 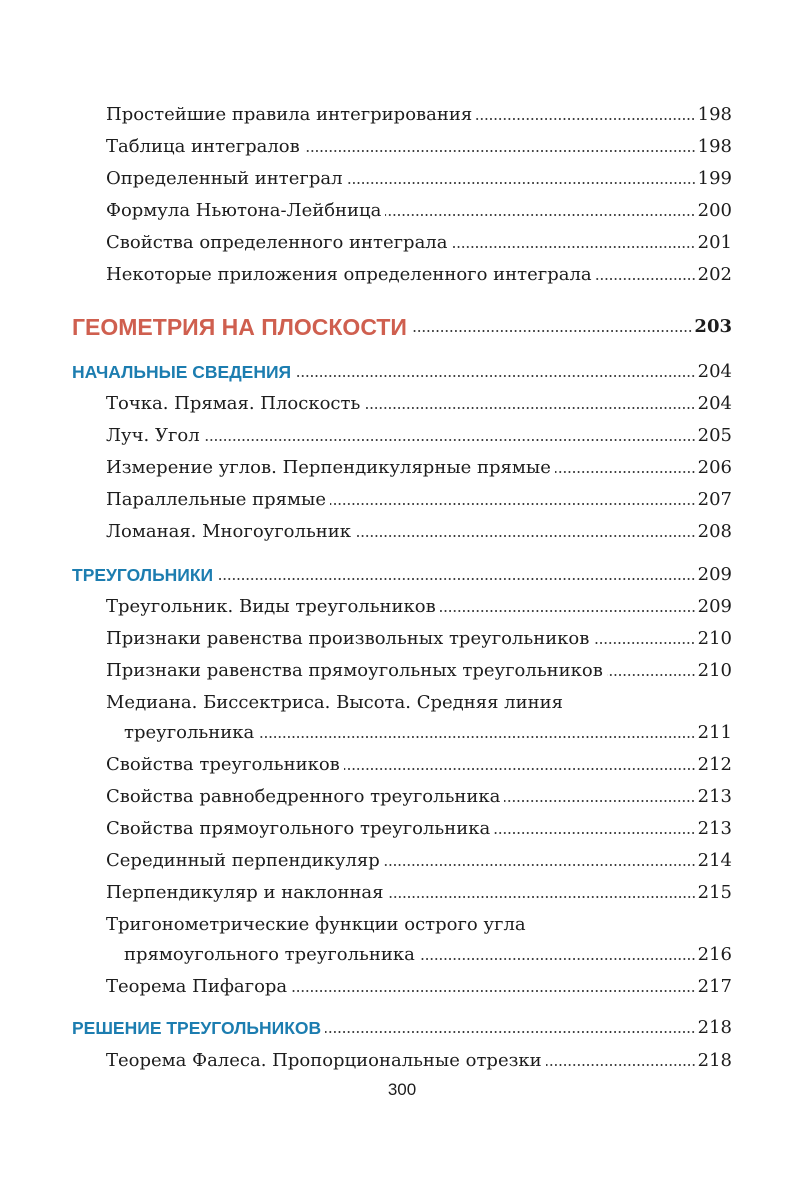 I want to click on entry-title: Теорема Фалеса. Пропорциональные отрезки, so click(x=324, y=1060).